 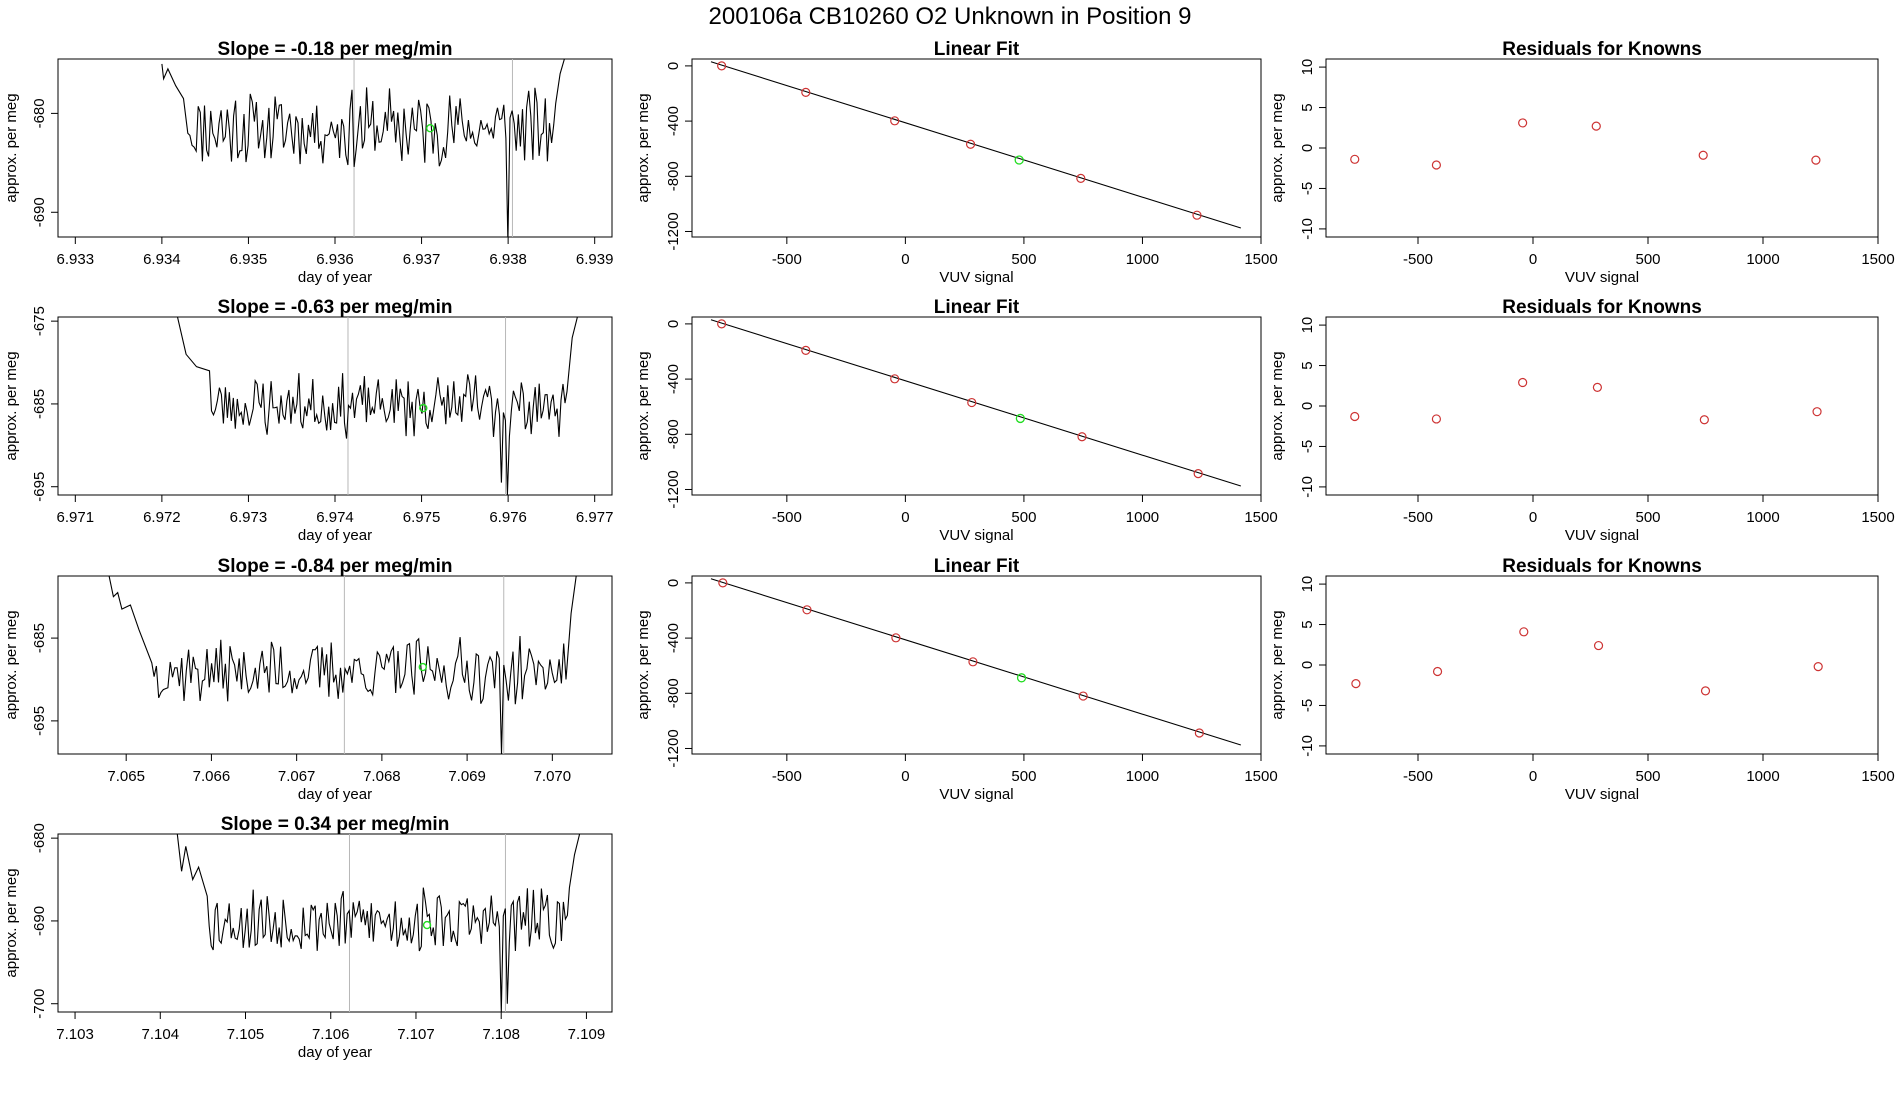 I want to click on panel-1-title: Linear Fit, so click(x=977, y=49).